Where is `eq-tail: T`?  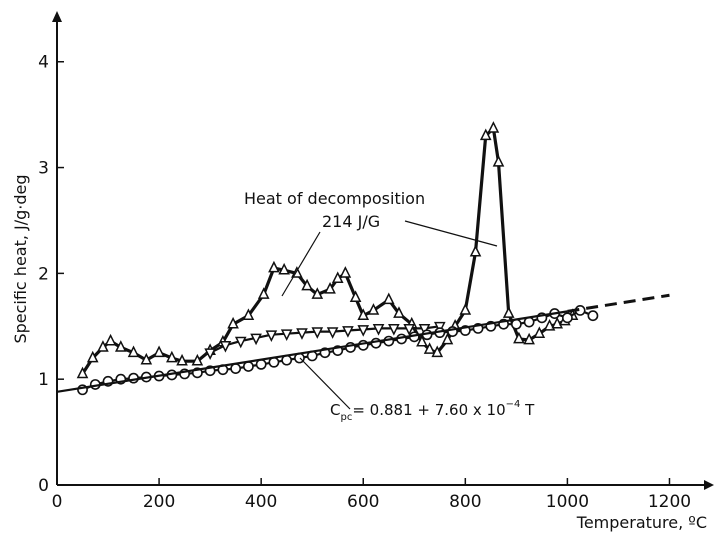 eq-tail: T is located at coordinates (527, 410).